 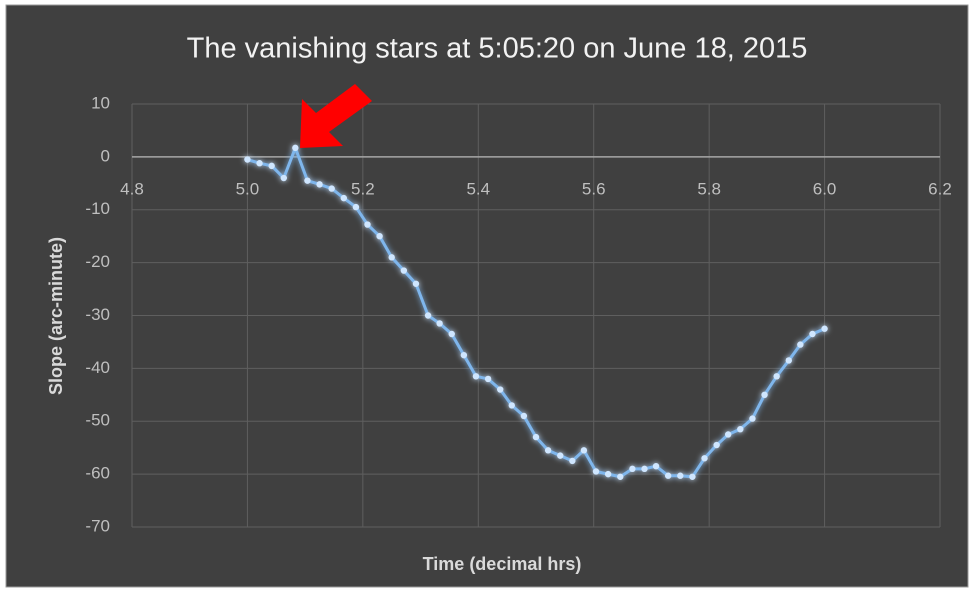 I want to click on y-tick-label: -10, so click(x=97, y=208).